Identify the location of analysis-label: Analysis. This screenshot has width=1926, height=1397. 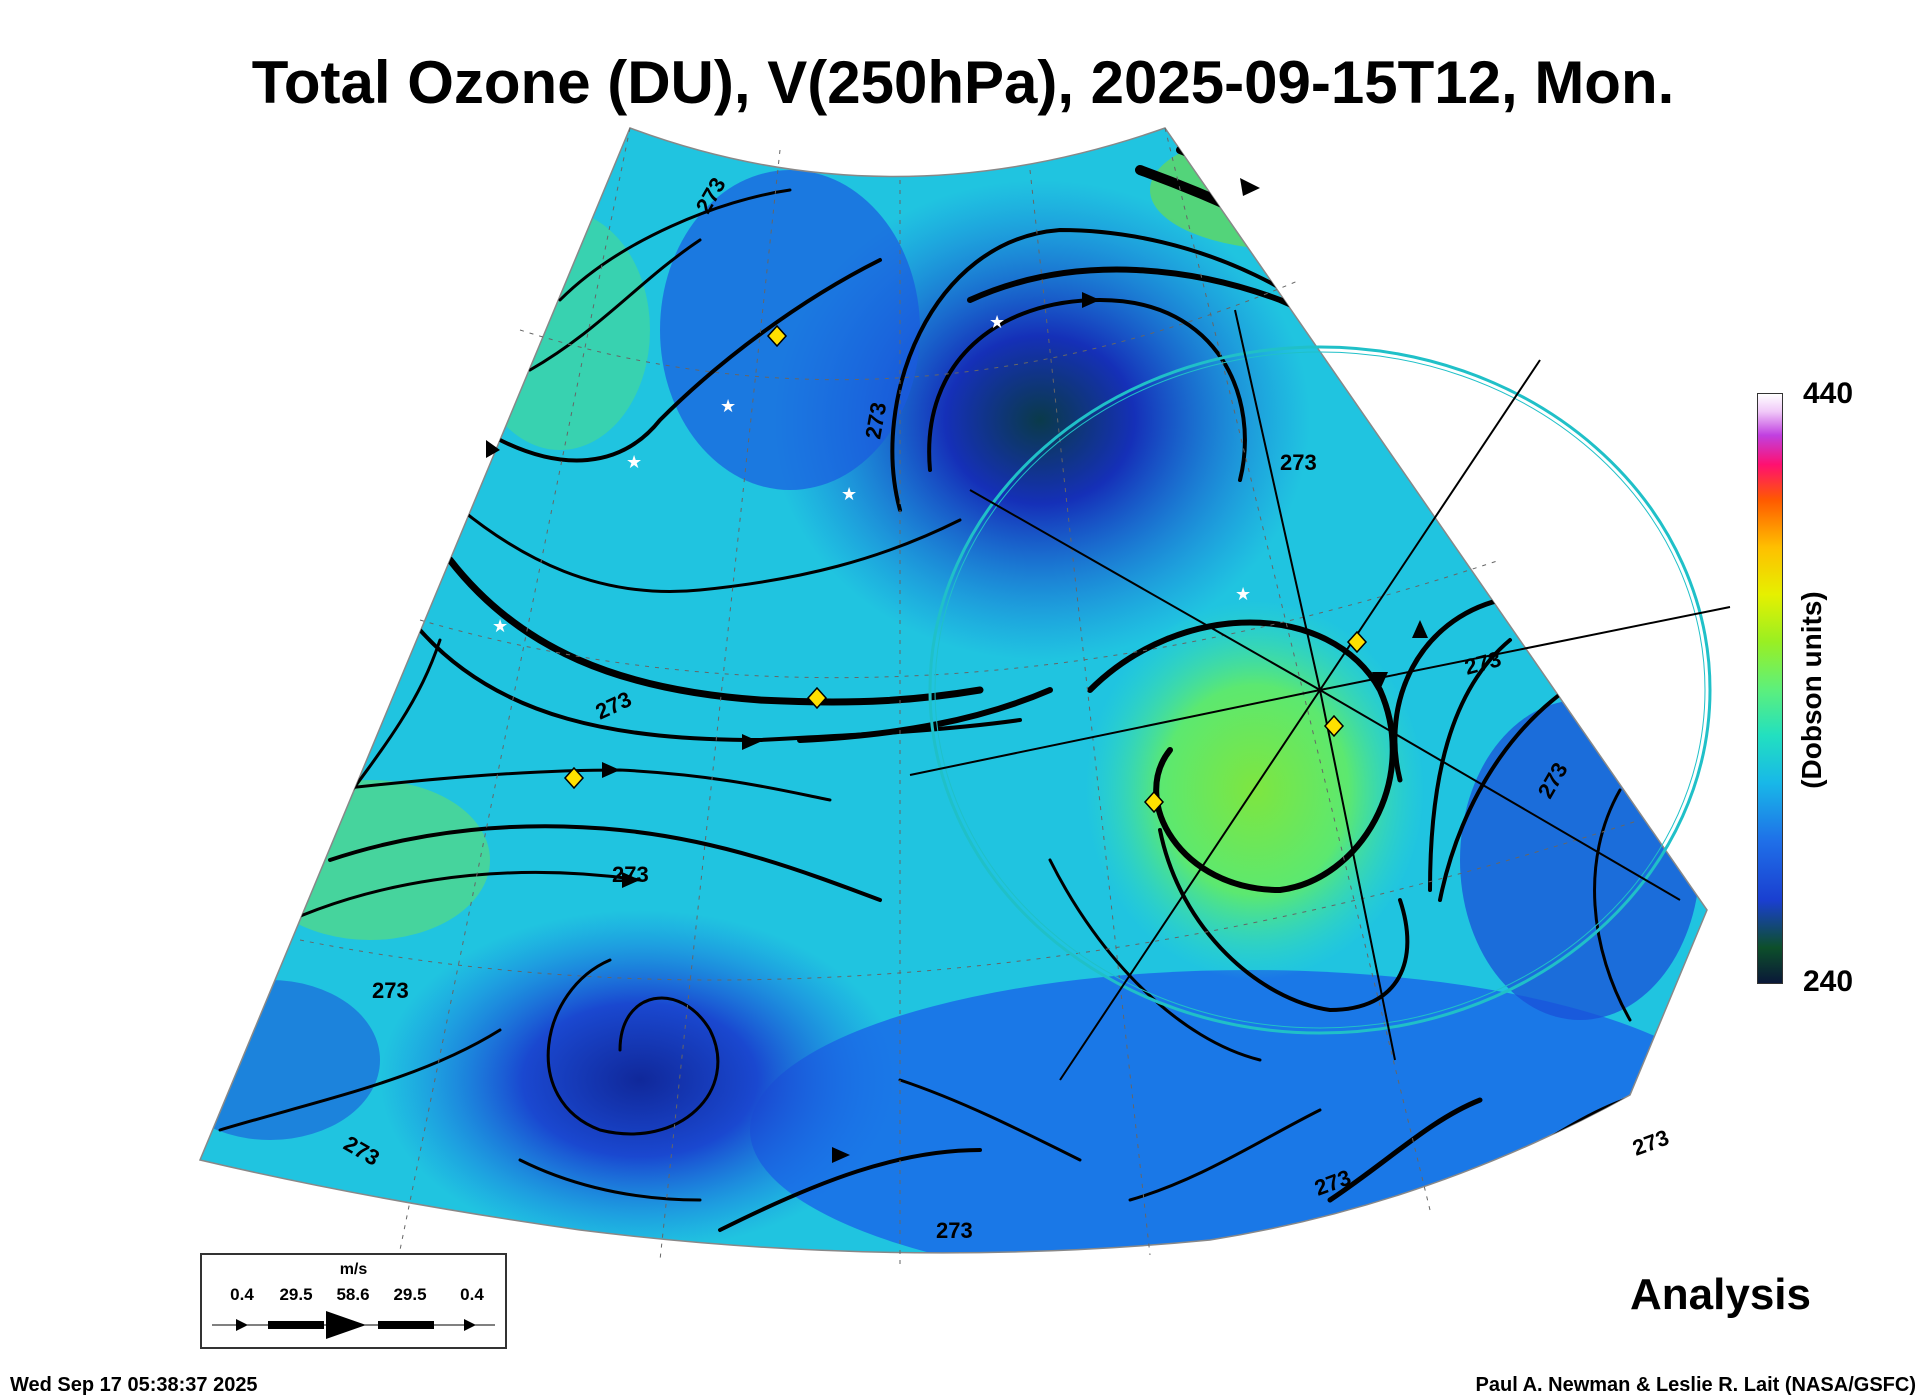
(1720, 1294).